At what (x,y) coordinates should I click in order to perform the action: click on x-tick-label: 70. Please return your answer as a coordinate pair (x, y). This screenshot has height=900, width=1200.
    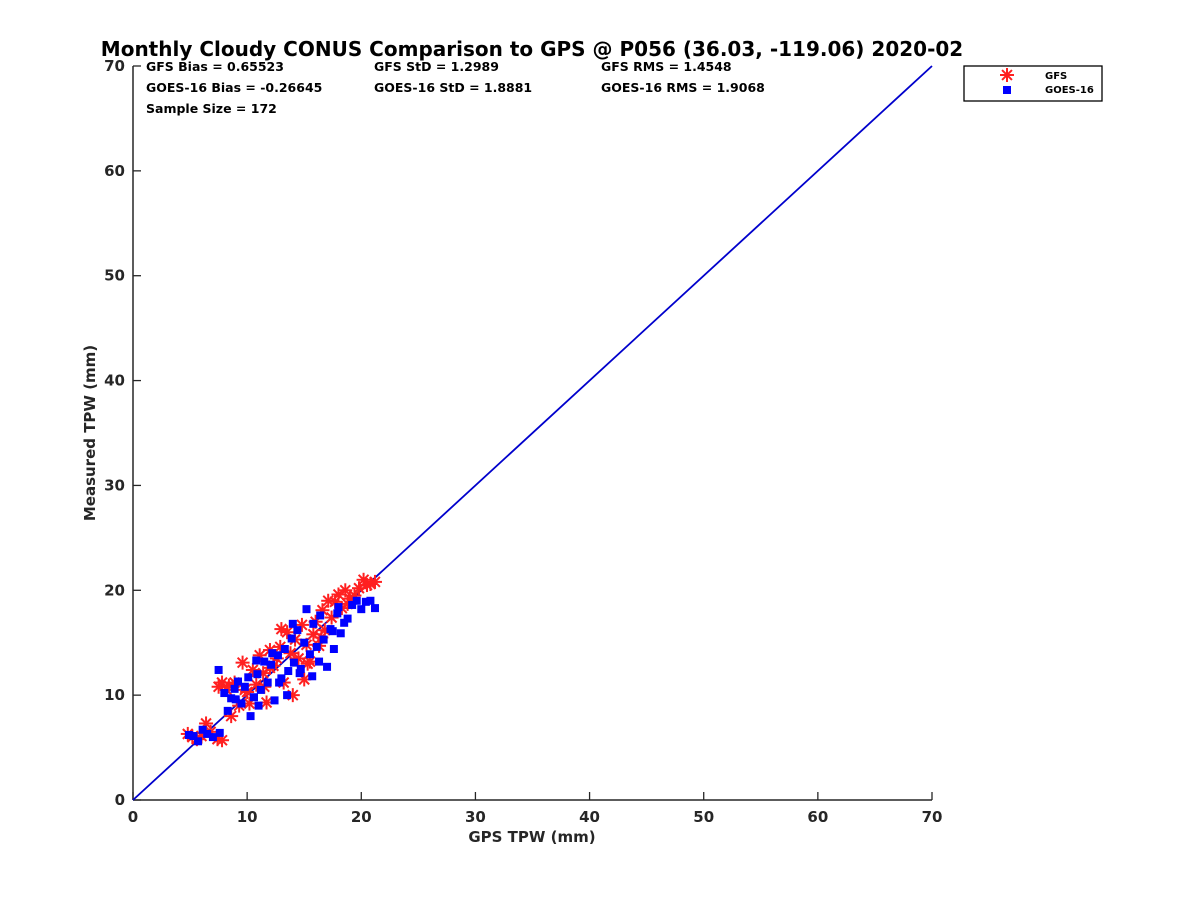
    Looking at the image, I should click on (932, 817).